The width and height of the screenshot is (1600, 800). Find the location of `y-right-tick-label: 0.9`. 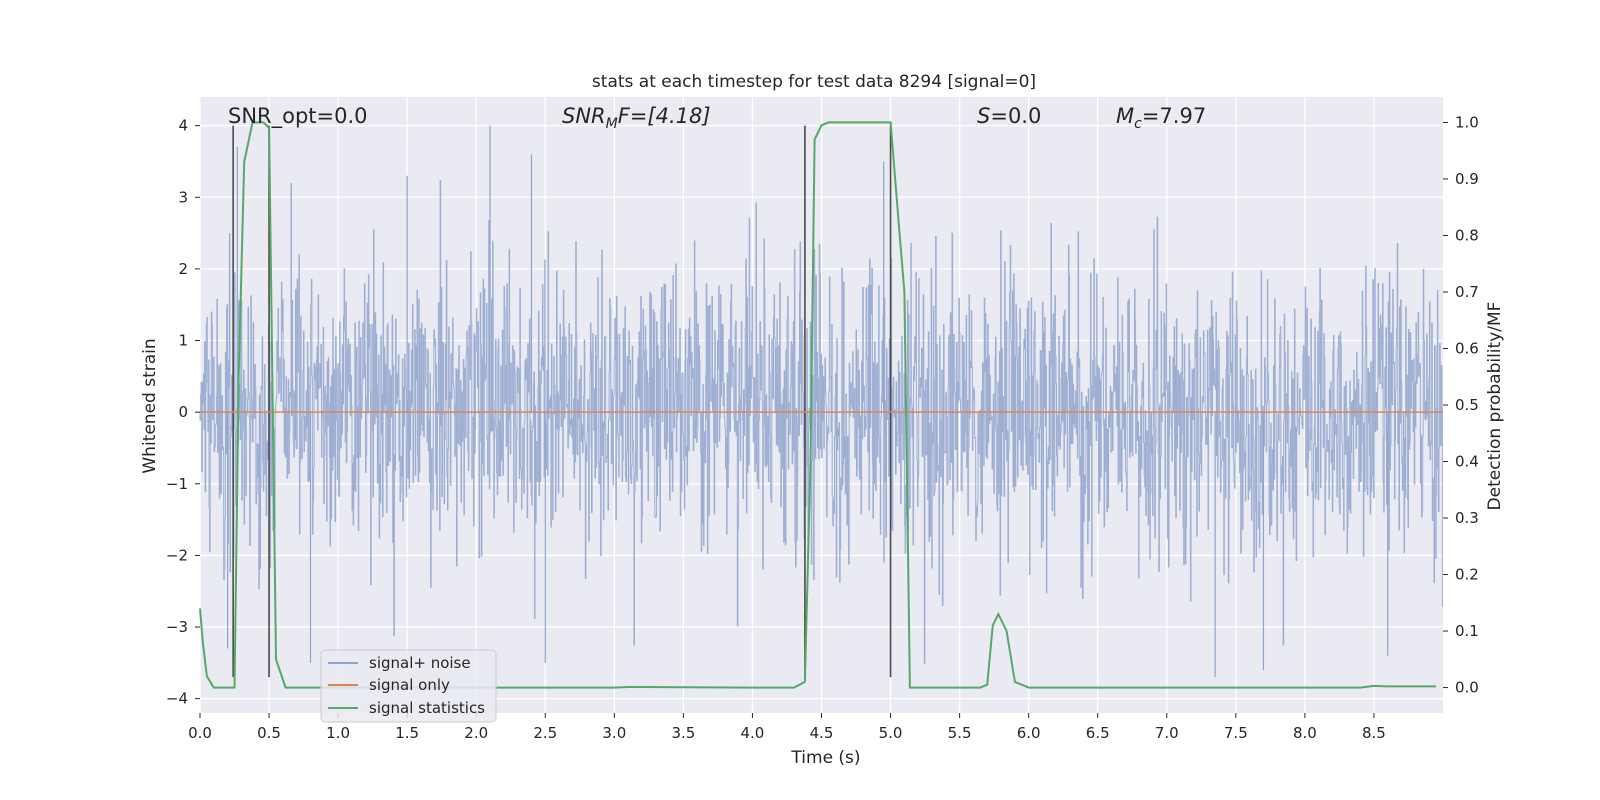

y-right-tick-label: 0.9 is located at coordinates (1467, 179).